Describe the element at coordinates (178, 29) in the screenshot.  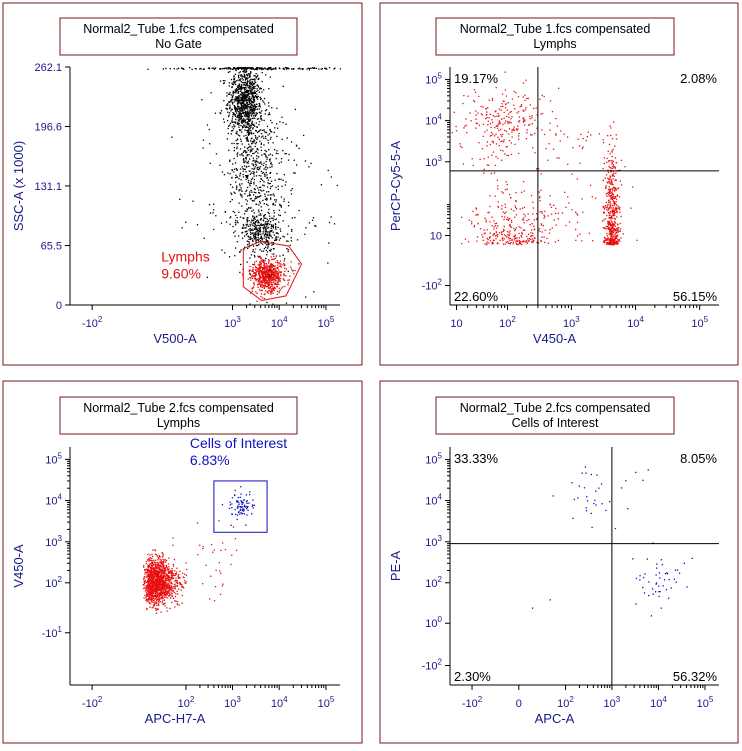
I see `plot-title: Normal2_Tube 1.fcs compensated` at that location.